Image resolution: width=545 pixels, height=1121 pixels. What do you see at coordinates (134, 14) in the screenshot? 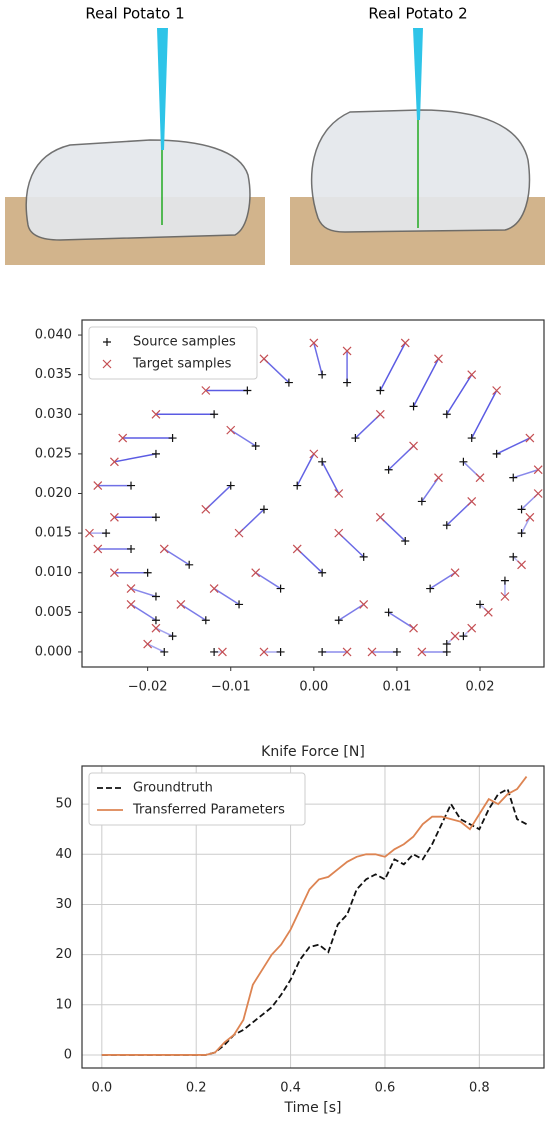
I see `image-title: Real Potato 1` at bounding box center [134, 14].